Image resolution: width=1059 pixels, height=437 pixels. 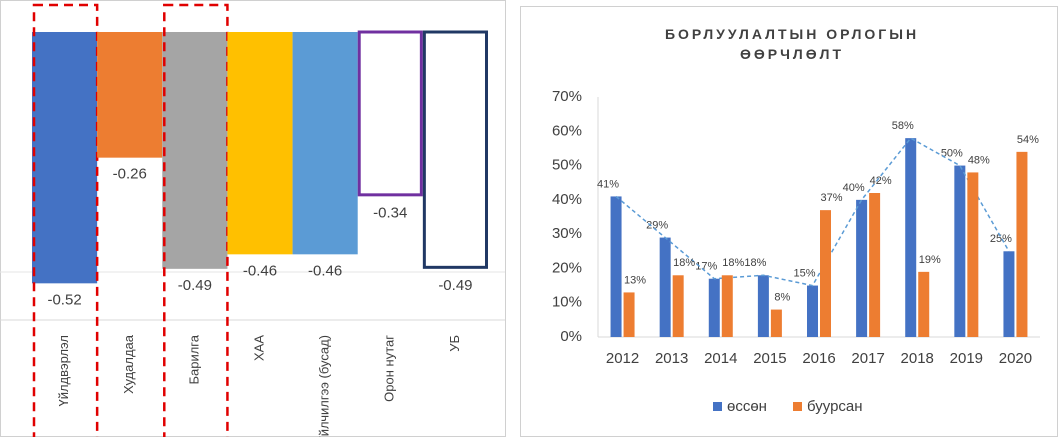 I want to click on legend-label: өссөн, so click(x=747, y=406).